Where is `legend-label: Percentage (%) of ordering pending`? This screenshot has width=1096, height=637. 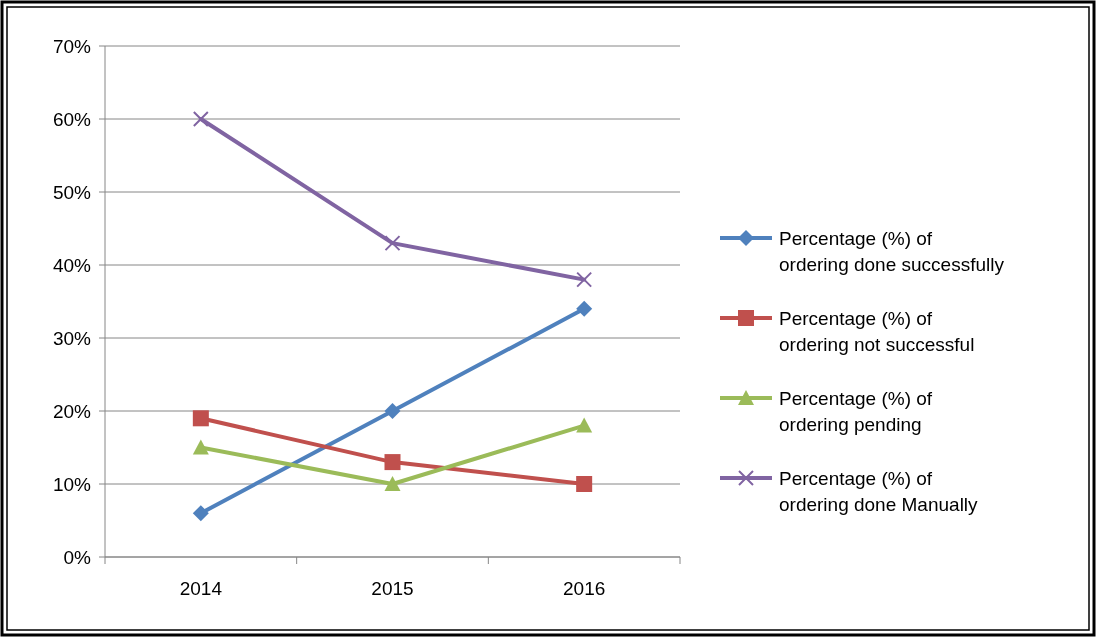 legend-label: Percentage (%) of ordering pending is located at coordinates (856, 411).